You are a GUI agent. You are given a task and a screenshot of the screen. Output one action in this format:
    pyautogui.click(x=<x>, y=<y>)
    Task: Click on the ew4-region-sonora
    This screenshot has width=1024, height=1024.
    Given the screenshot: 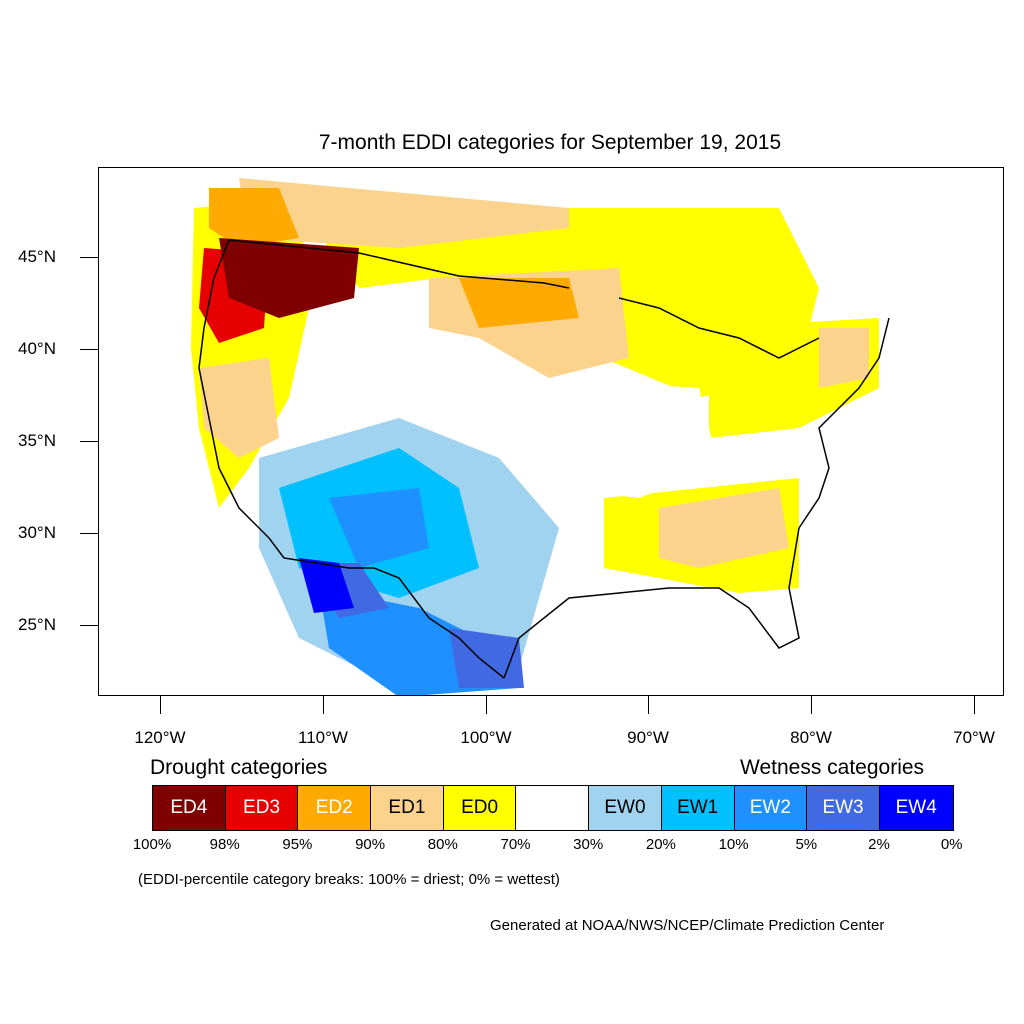 What is the action you would take?
    pyautogui.click(x=326, y=585)
    